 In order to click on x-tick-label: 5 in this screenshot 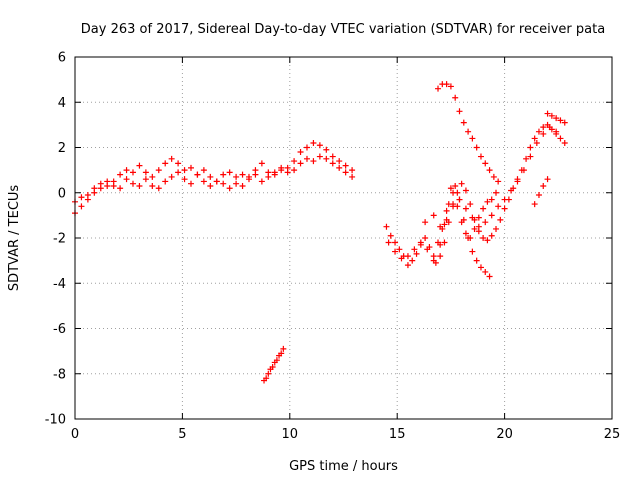, I will do `click(182, 434)`.